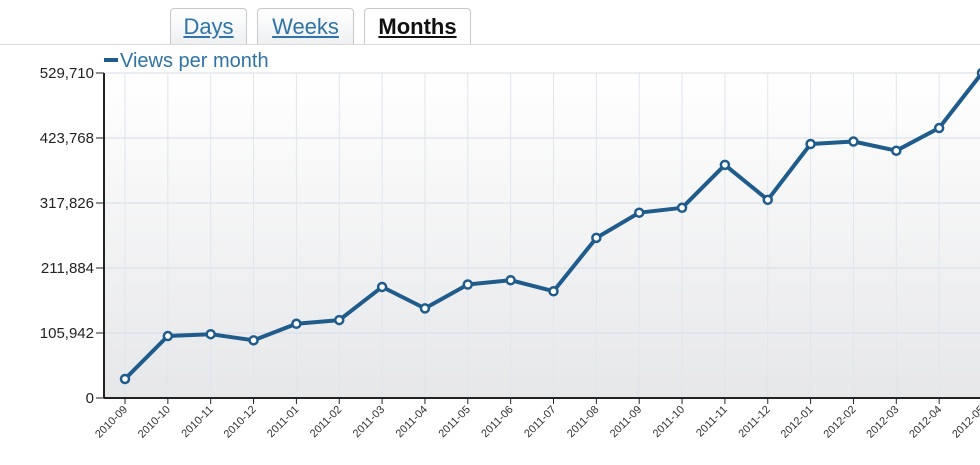  I want to click on x-tick-label: 2012-04, so click(925, 422).